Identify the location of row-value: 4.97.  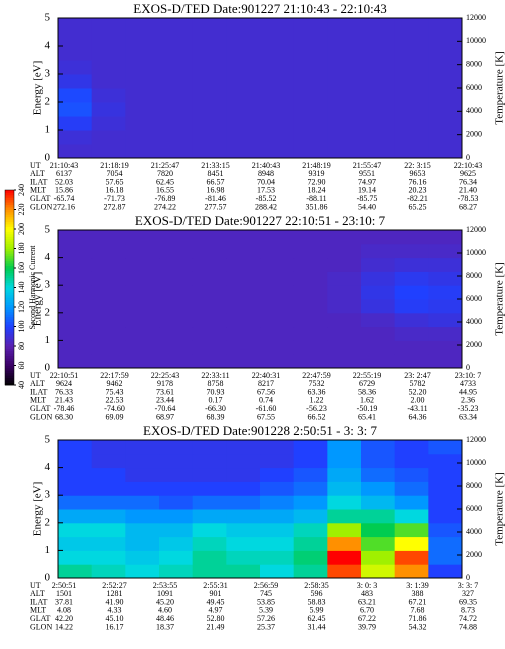
(216, 610).